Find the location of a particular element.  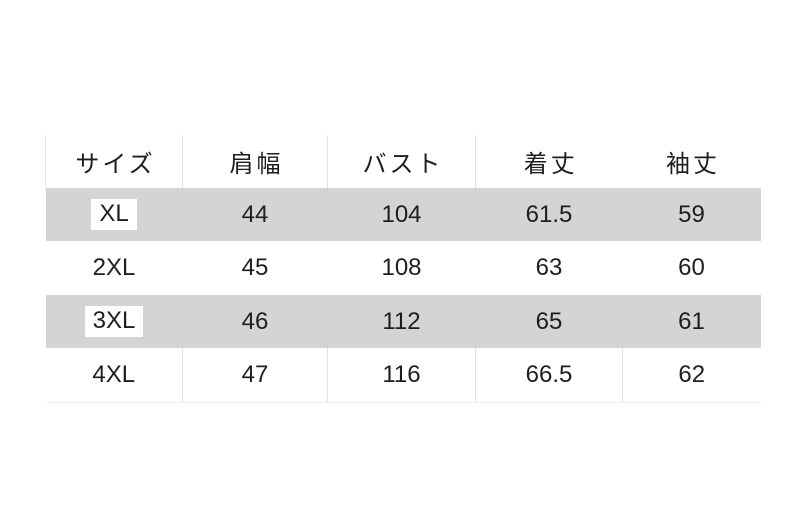

header-row: サイズ 肩幅 バスト 着丈 袖丈 is located at coordinates (403, 161).